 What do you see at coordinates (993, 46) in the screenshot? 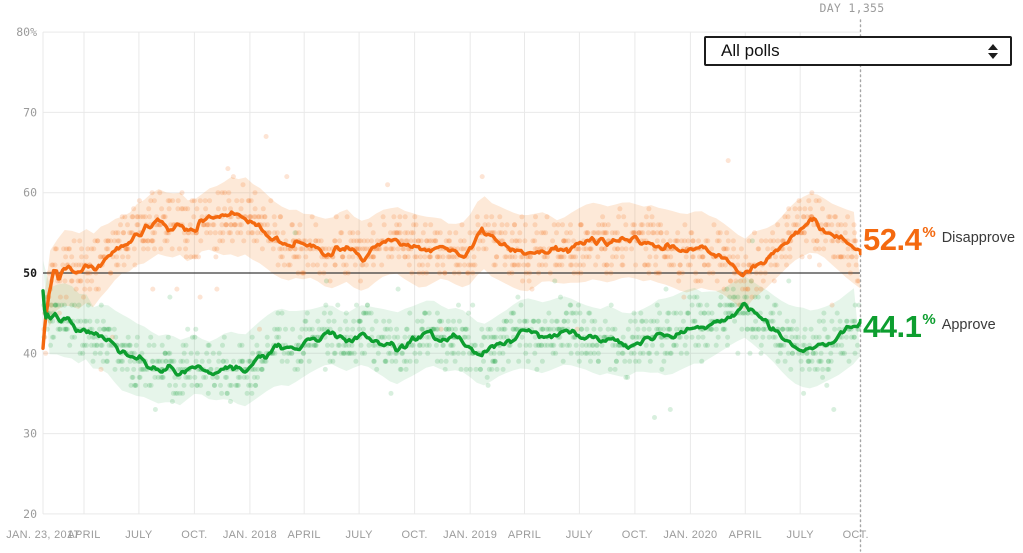
I see `triangle-up-icon` at bounding box center [993, 46].